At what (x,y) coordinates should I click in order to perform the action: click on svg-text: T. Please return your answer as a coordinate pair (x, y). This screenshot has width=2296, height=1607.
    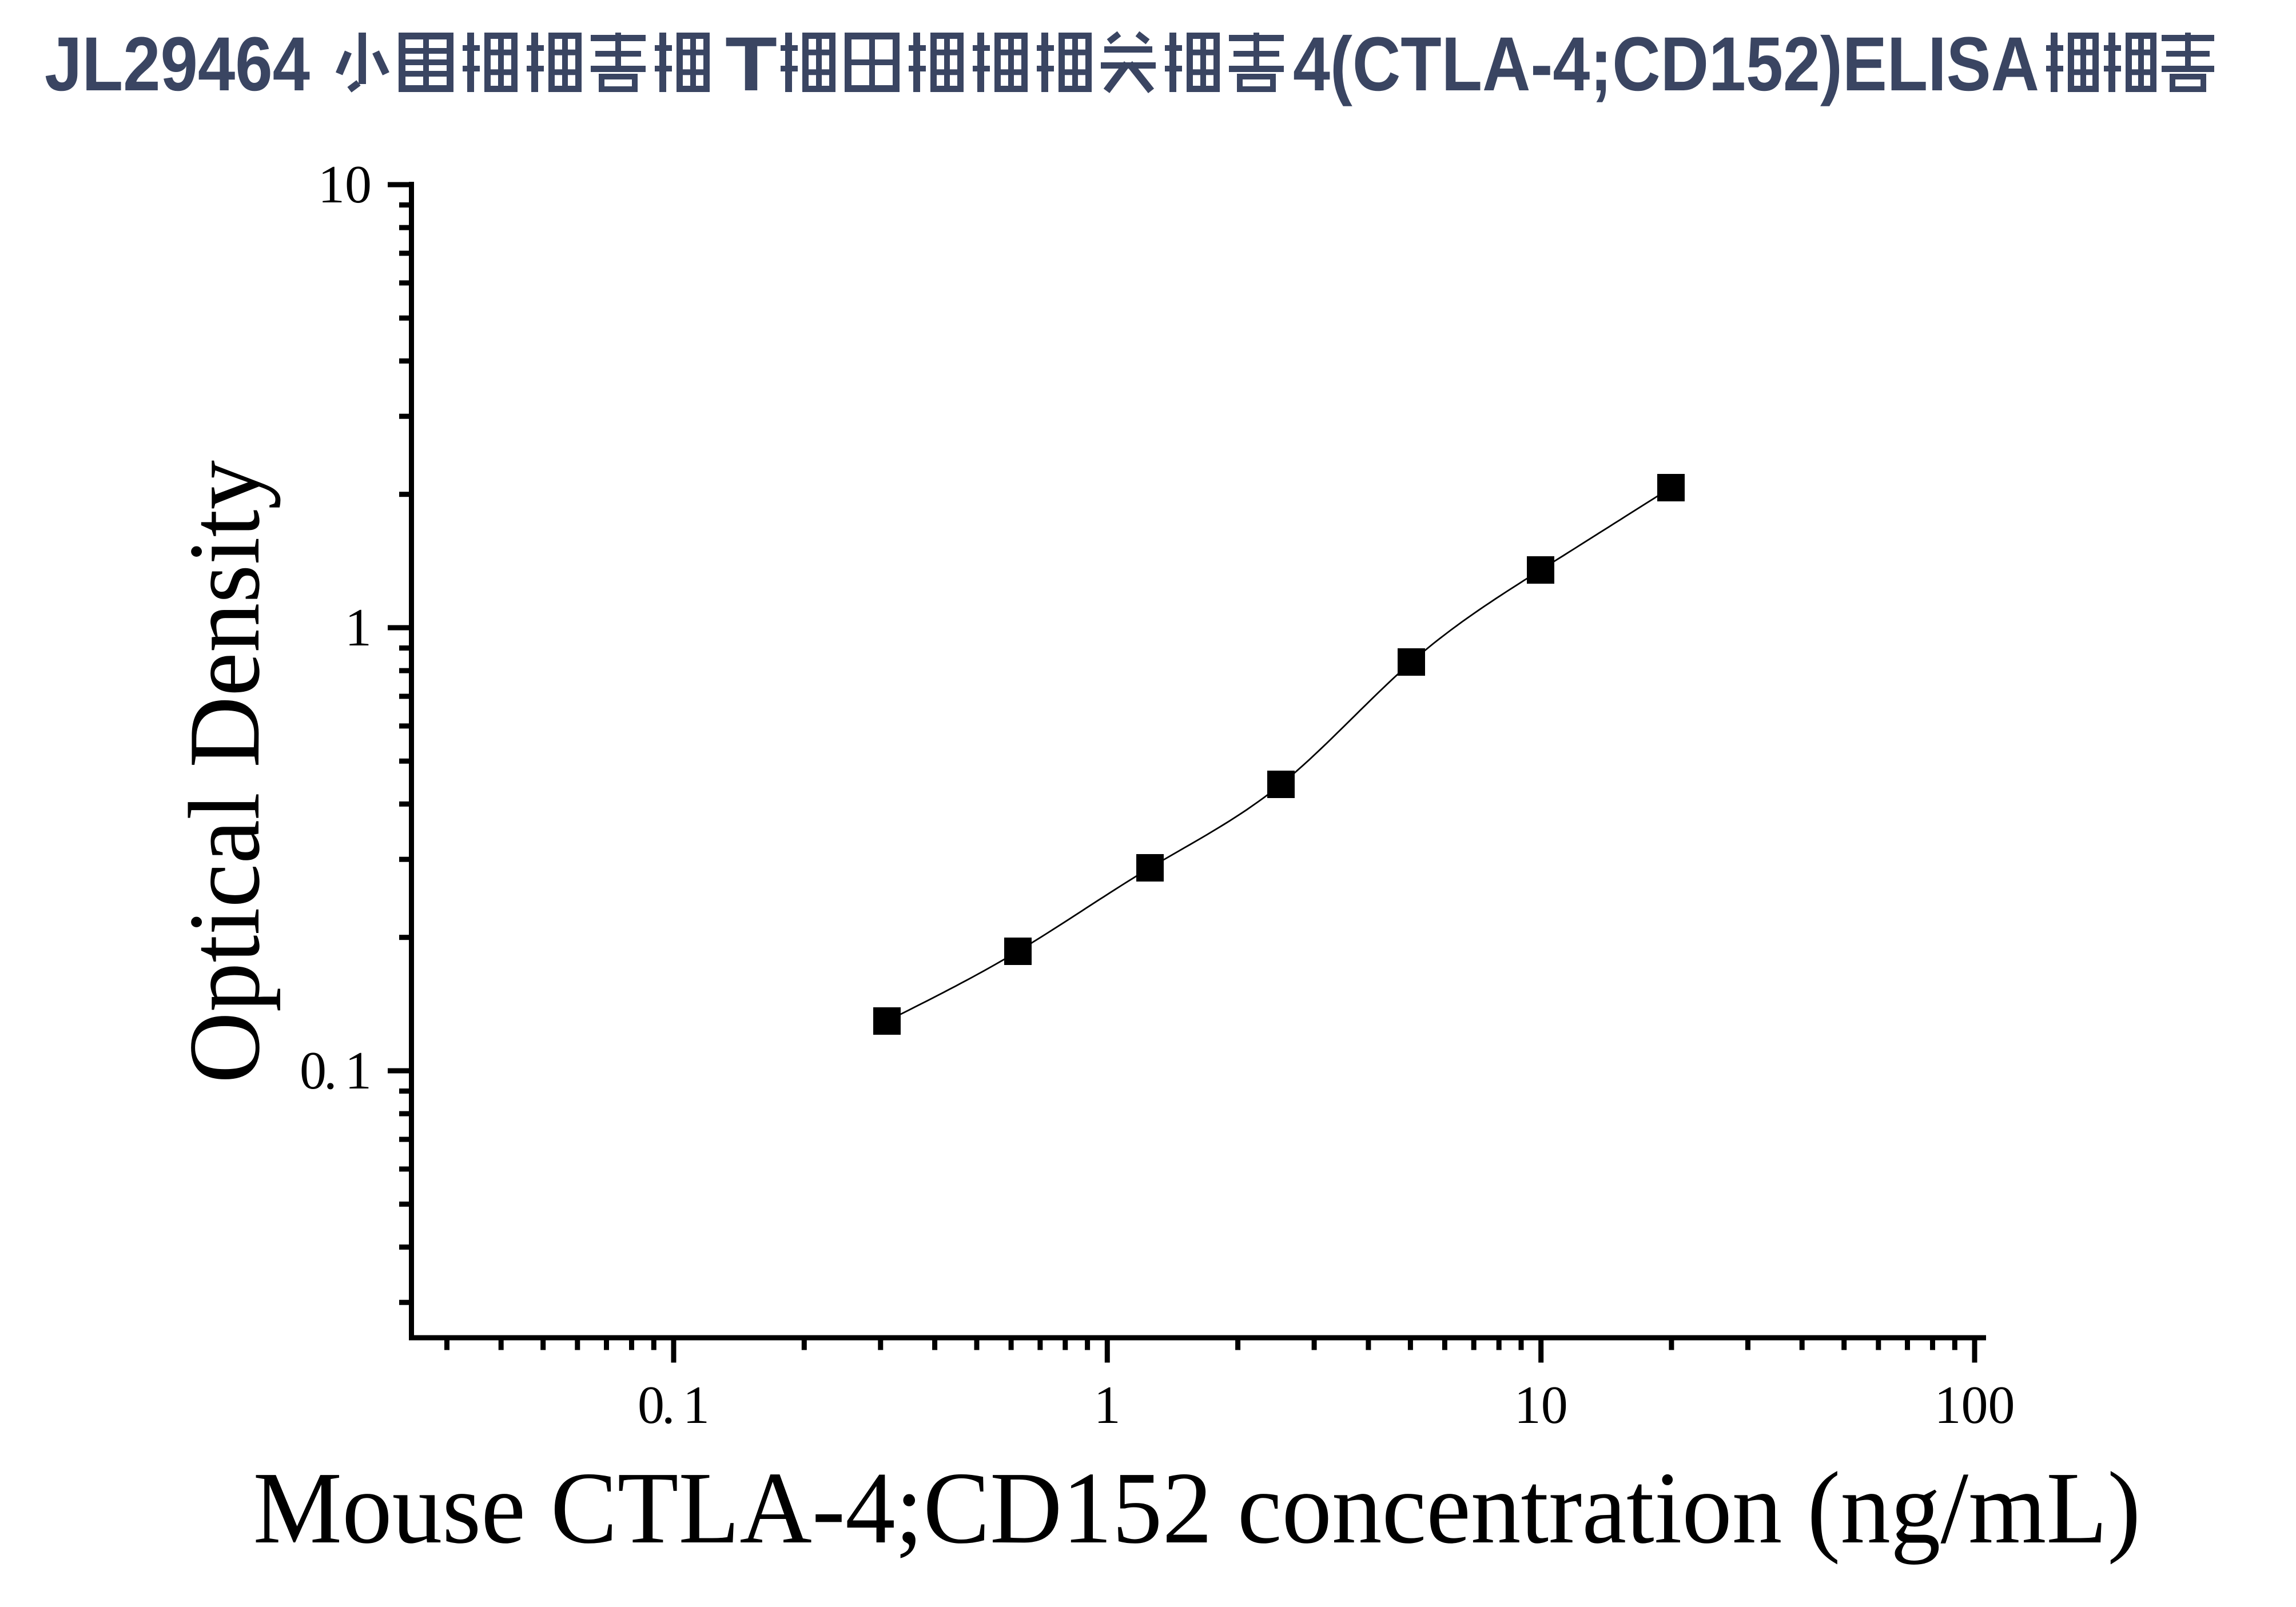
    Looking at the image, I should click on (751, 64).